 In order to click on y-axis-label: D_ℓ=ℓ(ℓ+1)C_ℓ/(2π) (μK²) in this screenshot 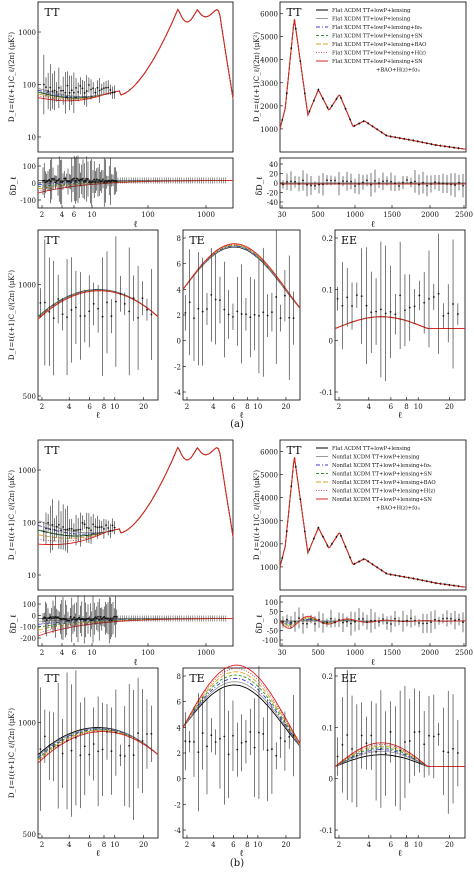, I will do `click(12, 315)`.